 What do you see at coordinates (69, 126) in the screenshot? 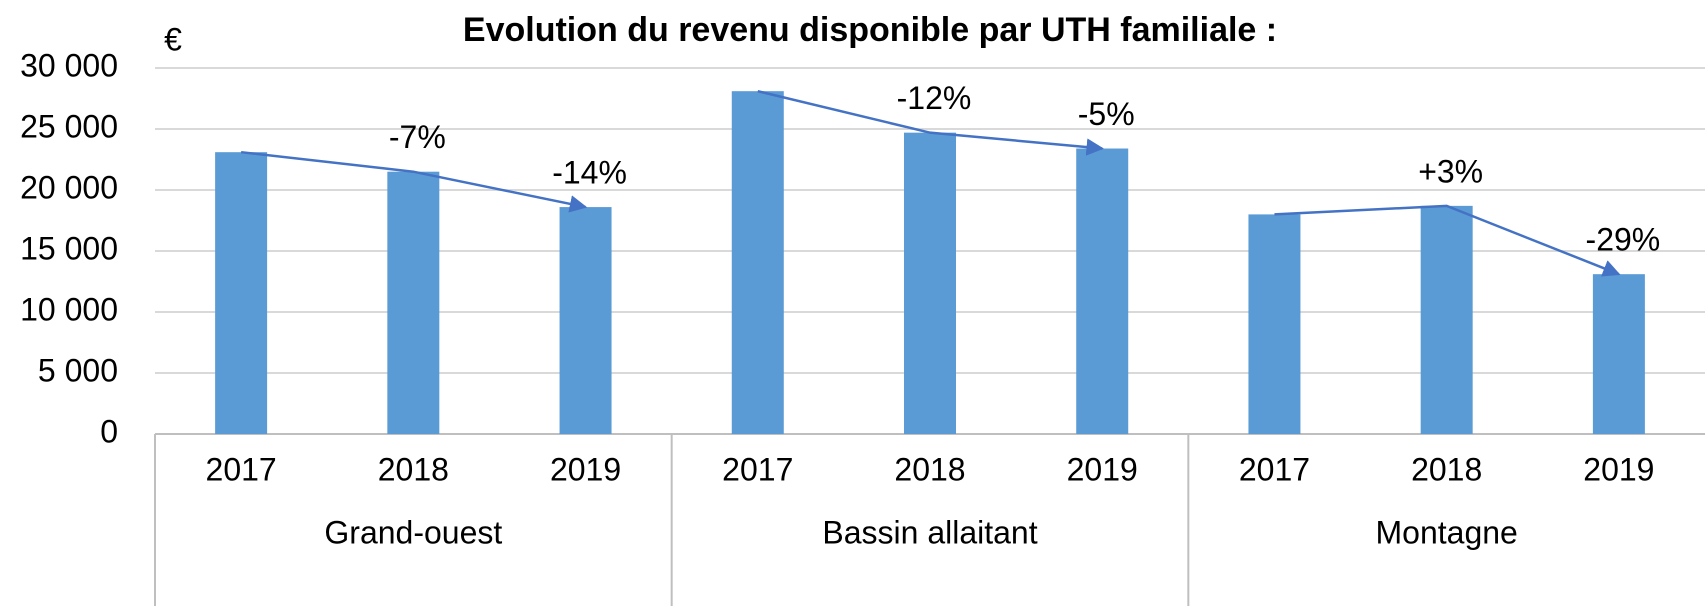
I see `y-tick-label: 25 000` at bounding box center [69, 126].